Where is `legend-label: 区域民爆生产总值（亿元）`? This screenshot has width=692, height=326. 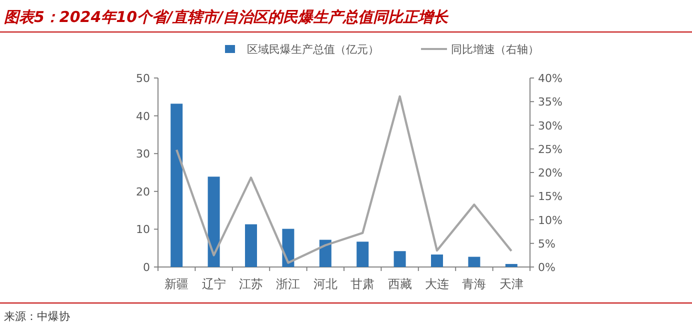 legend-label: 区域民爆生产总值（亿元） is located at coordinates (313, 49).